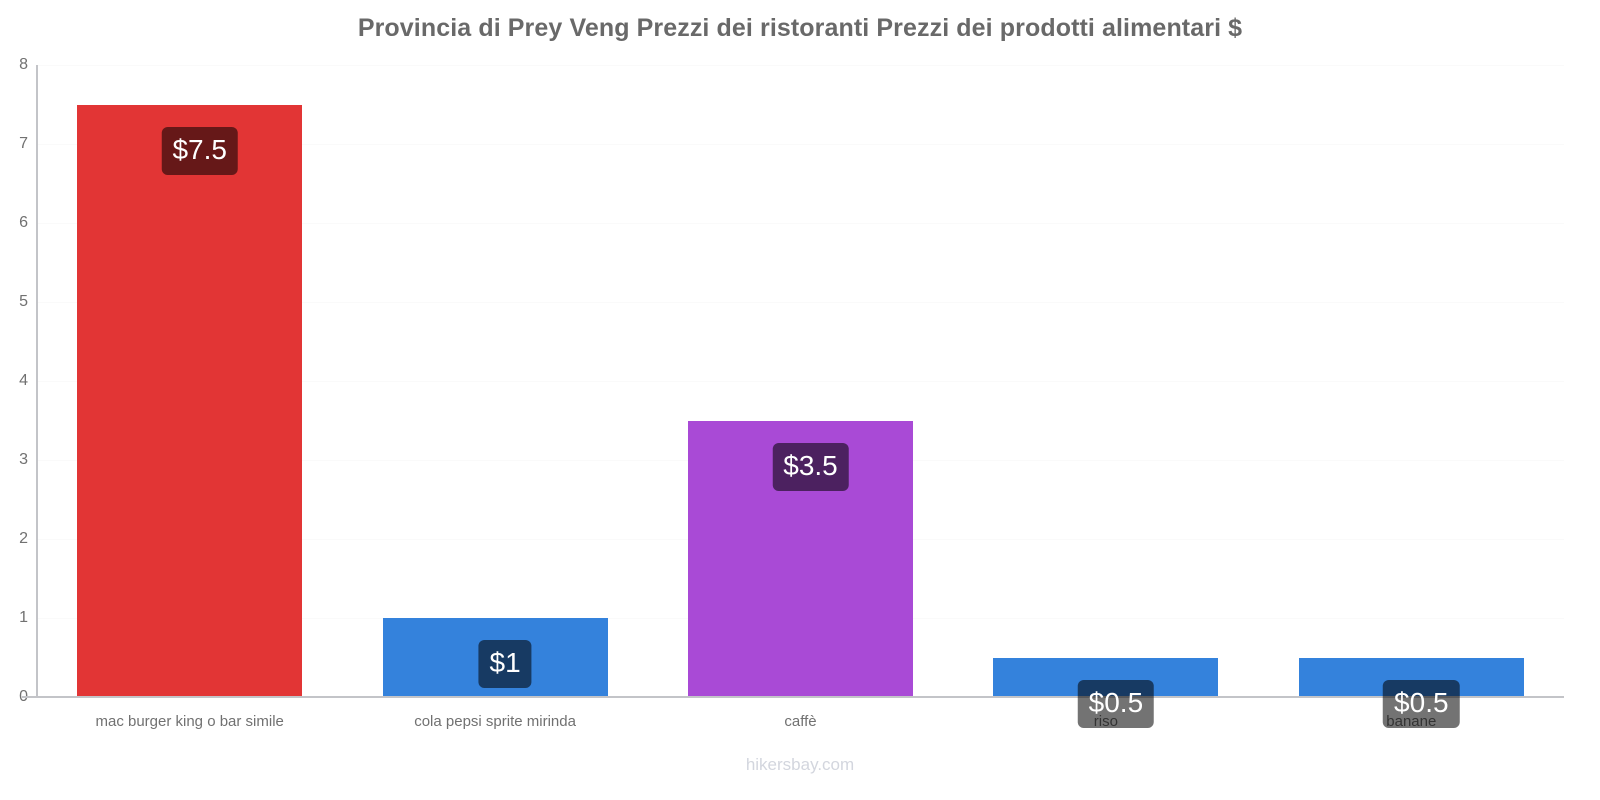 This screenshot has width=1600, height=800. What do you see at coordinates (793, 697) in the screenshot?
I see `x-axis-line` at bounding box center [793, 697].